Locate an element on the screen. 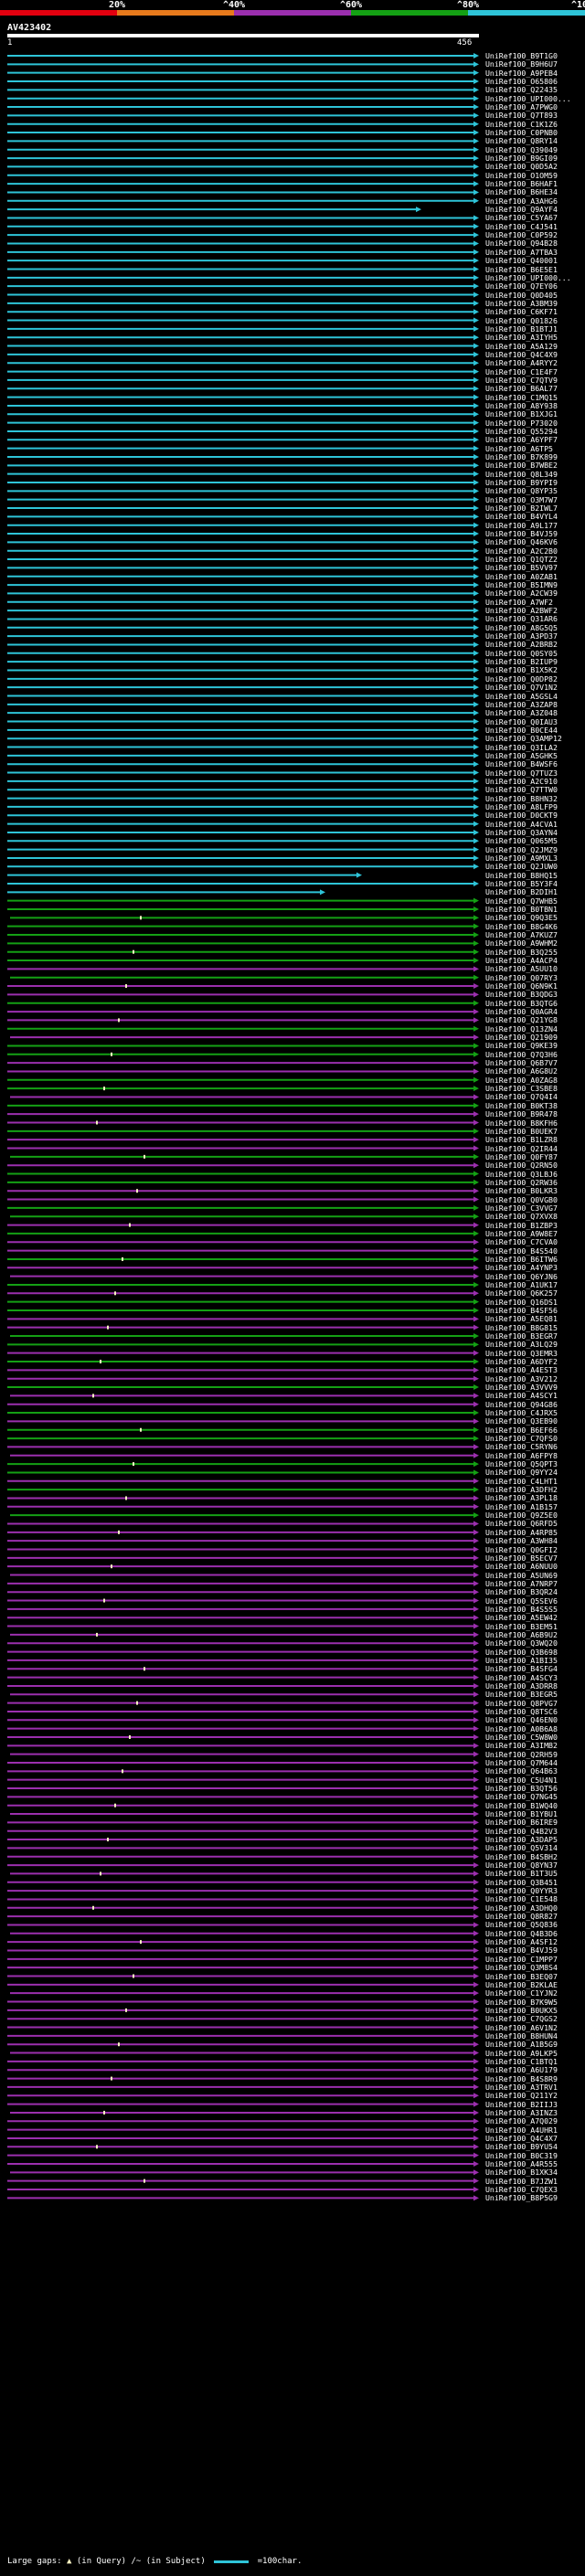 This screenshot has height=2576, width=585. hit-label: UniRef100_B7K899 is located at coordinates (521, 456).